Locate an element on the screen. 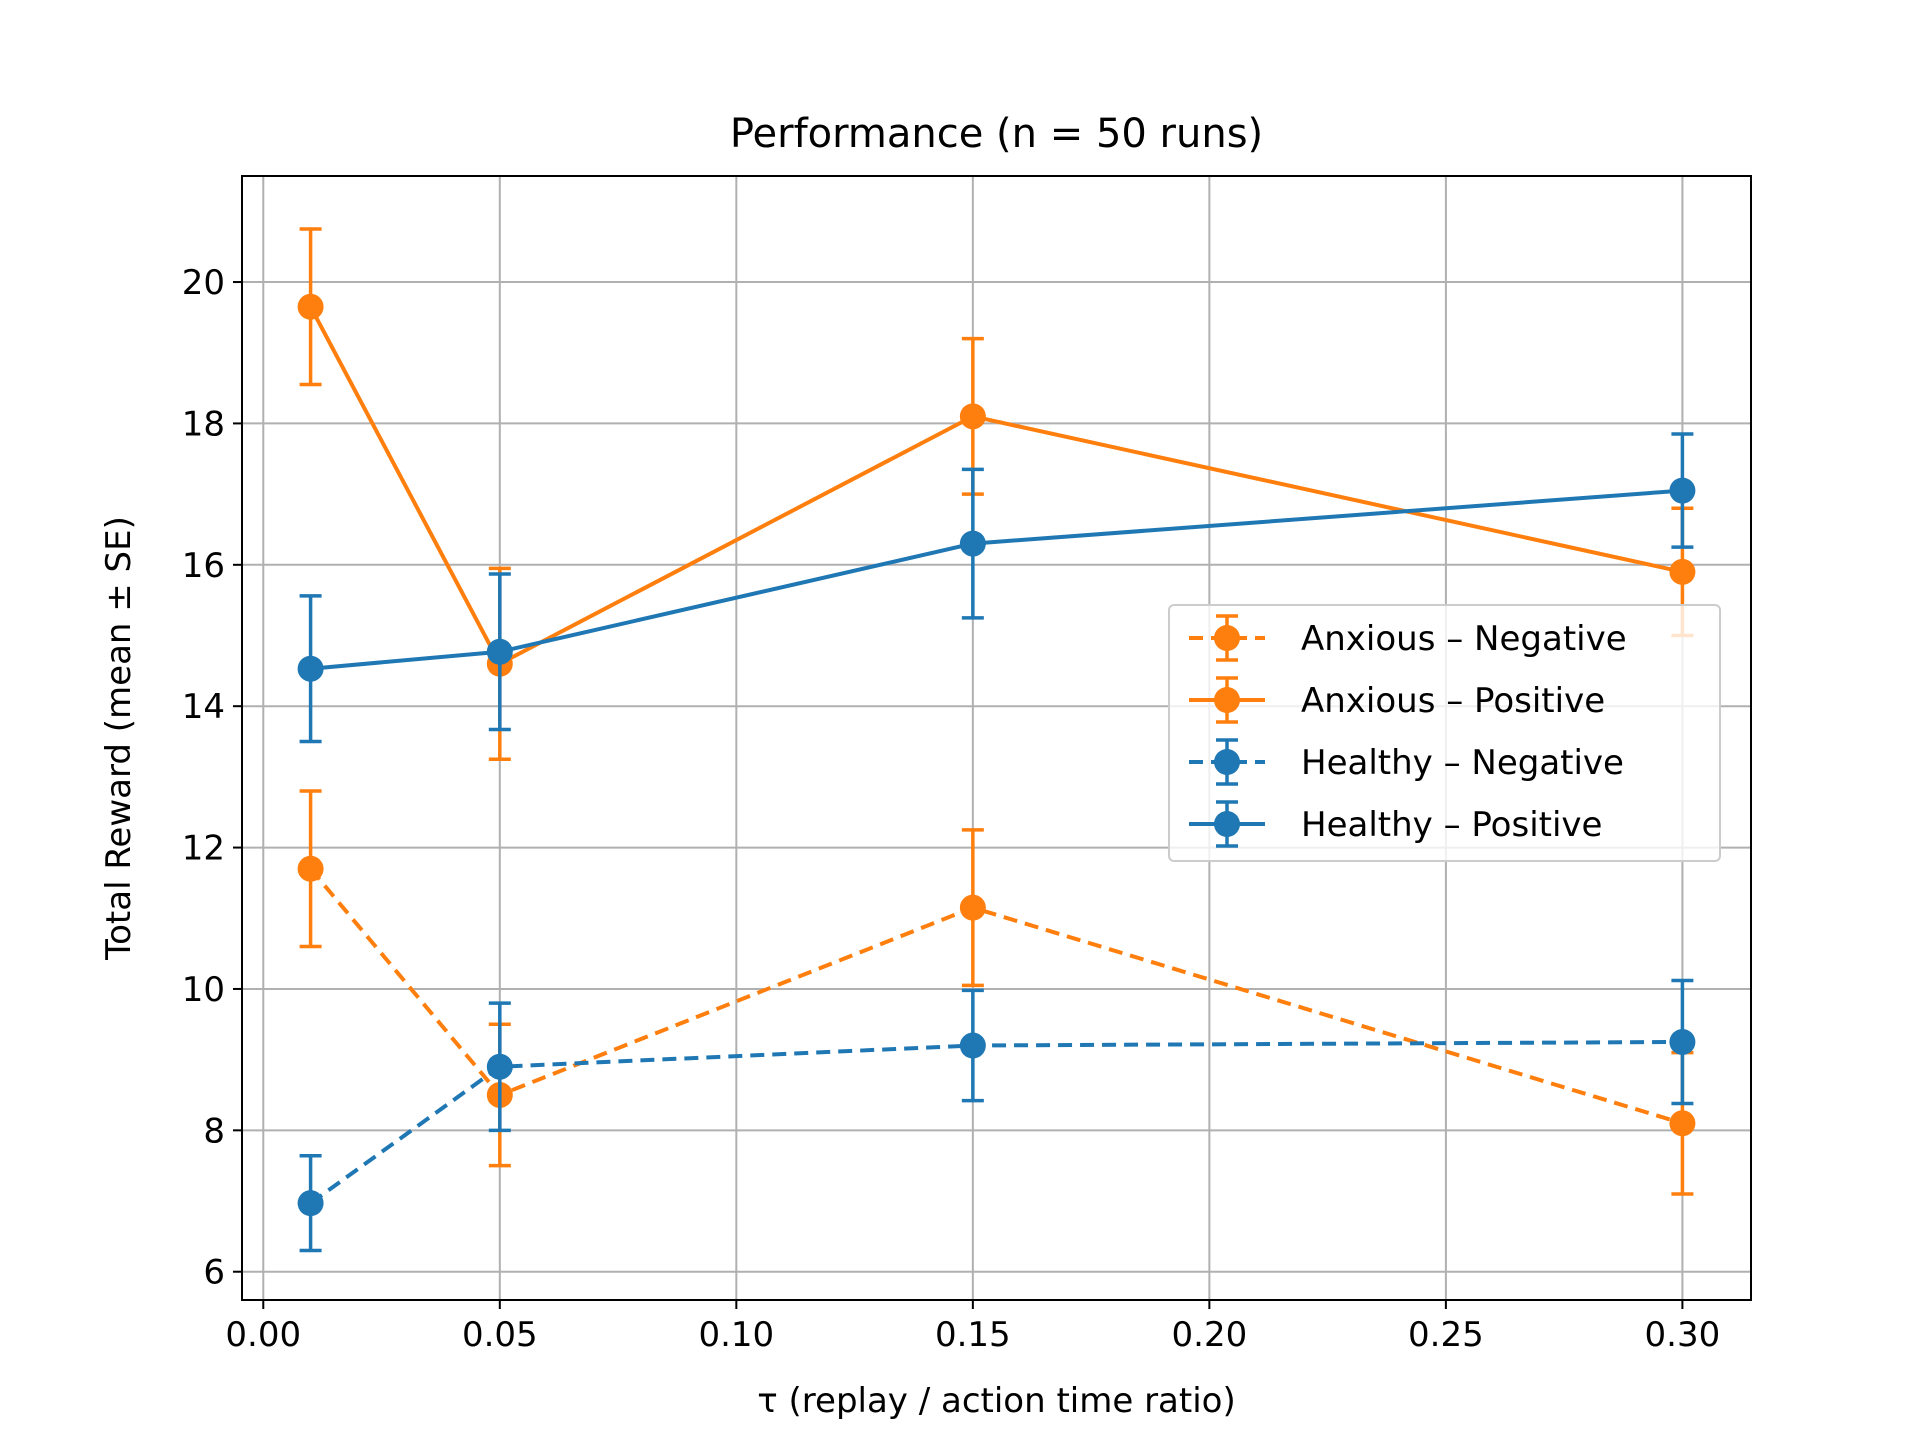  x-tick-label: 0.00 is located at coordinates (263, 1335).